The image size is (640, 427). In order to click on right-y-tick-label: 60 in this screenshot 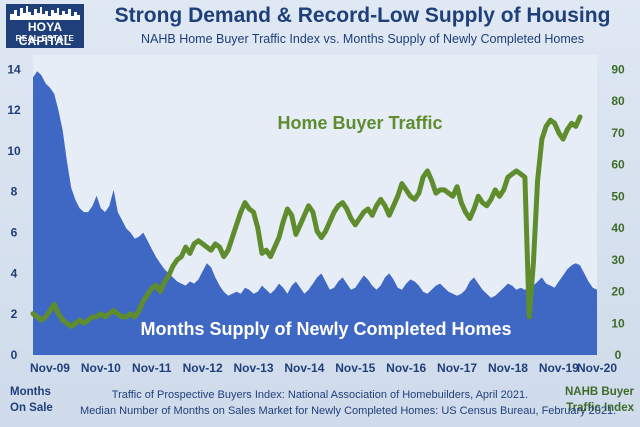, I will do `click(618, 165)`.